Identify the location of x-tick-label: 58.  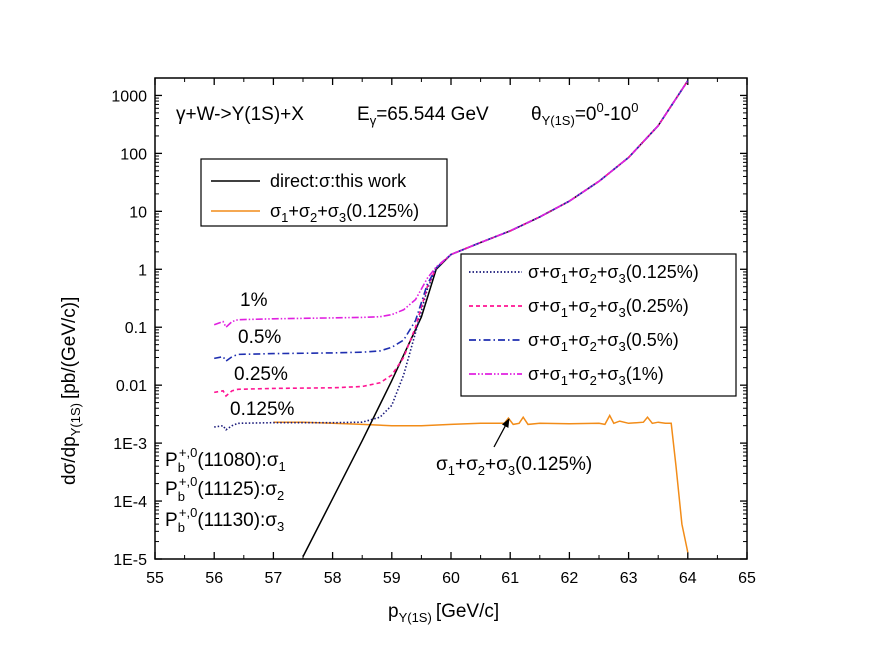
(333, 578).